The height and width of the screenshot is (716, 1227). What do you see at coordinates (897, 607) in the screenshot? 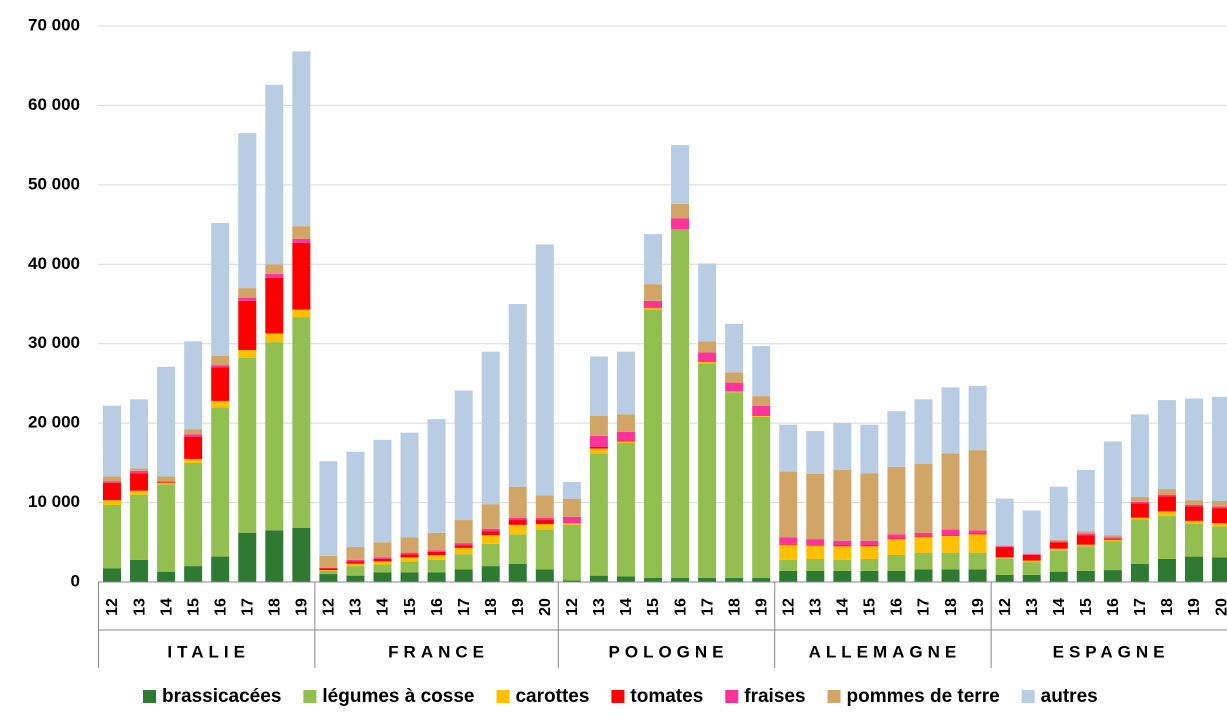
I see `x-tick-label: 16` at bounding box center [897, 607].